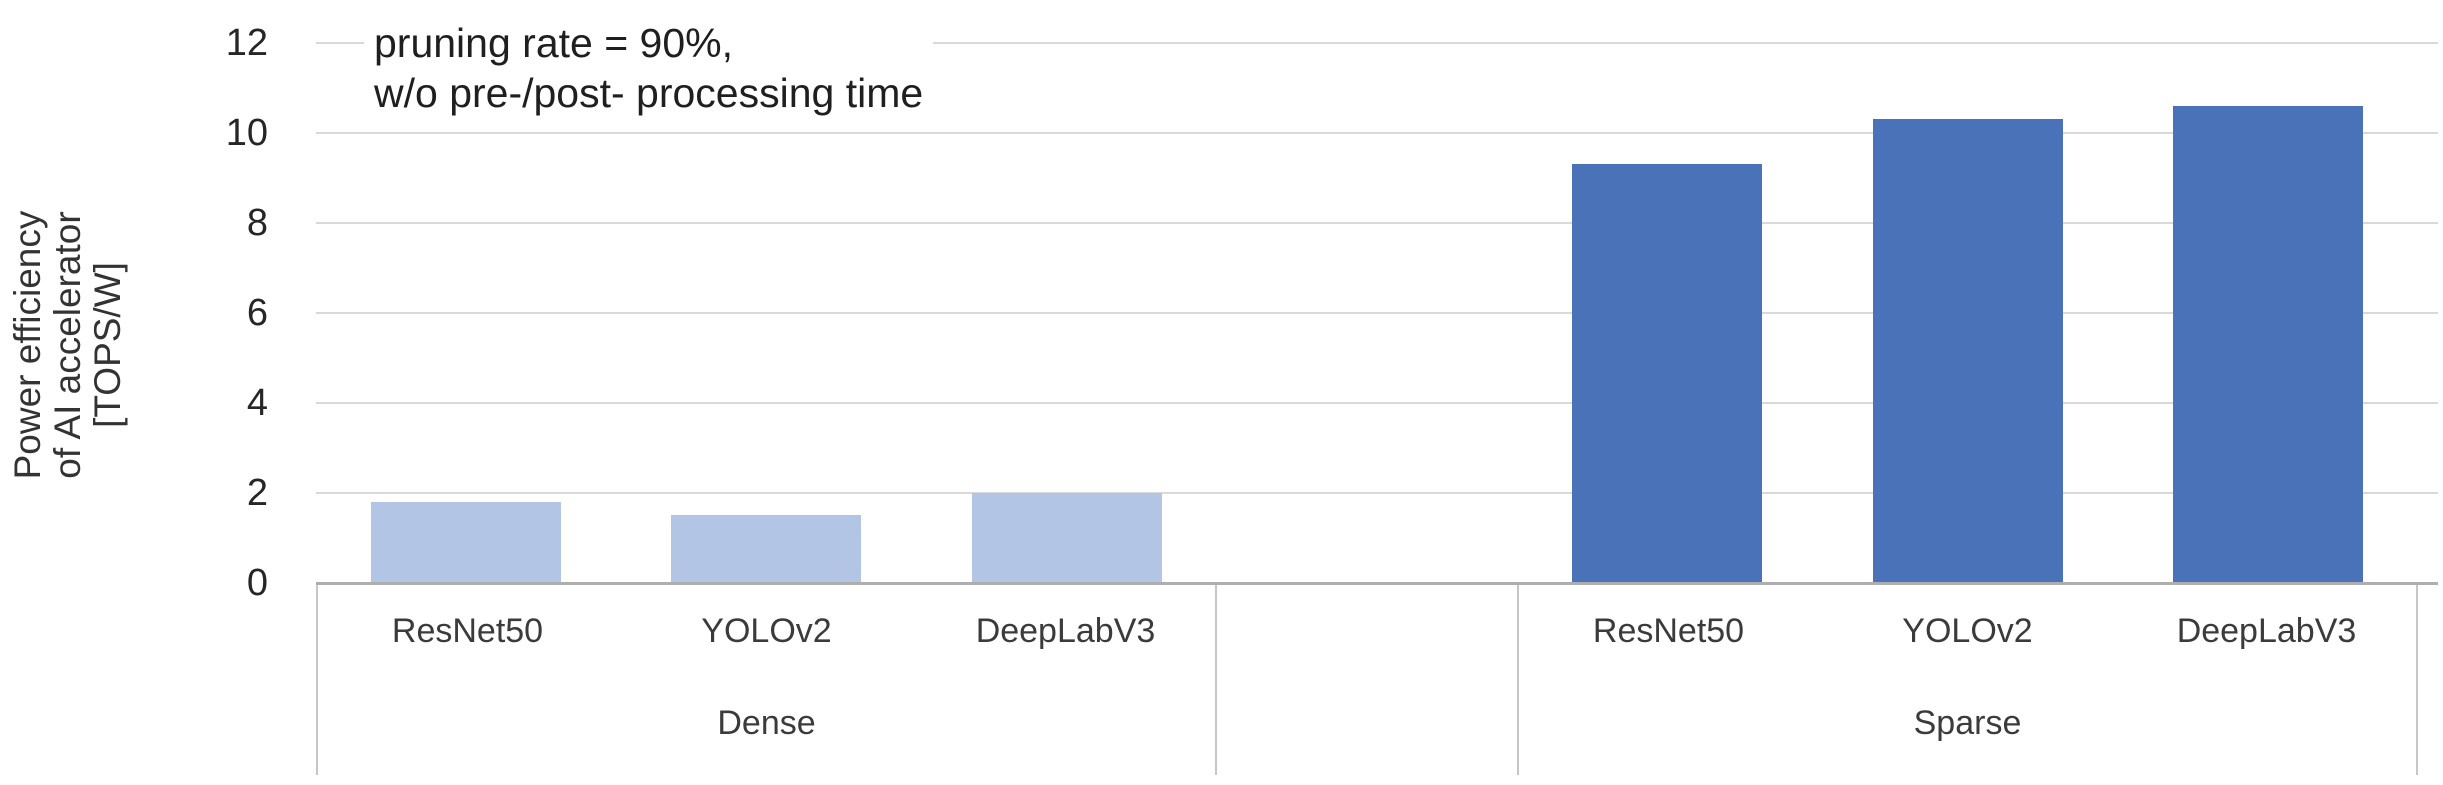 This screenshot has height=785, width=2443. I want to click on bar-sparse-resnet50, so click(1667, 373).